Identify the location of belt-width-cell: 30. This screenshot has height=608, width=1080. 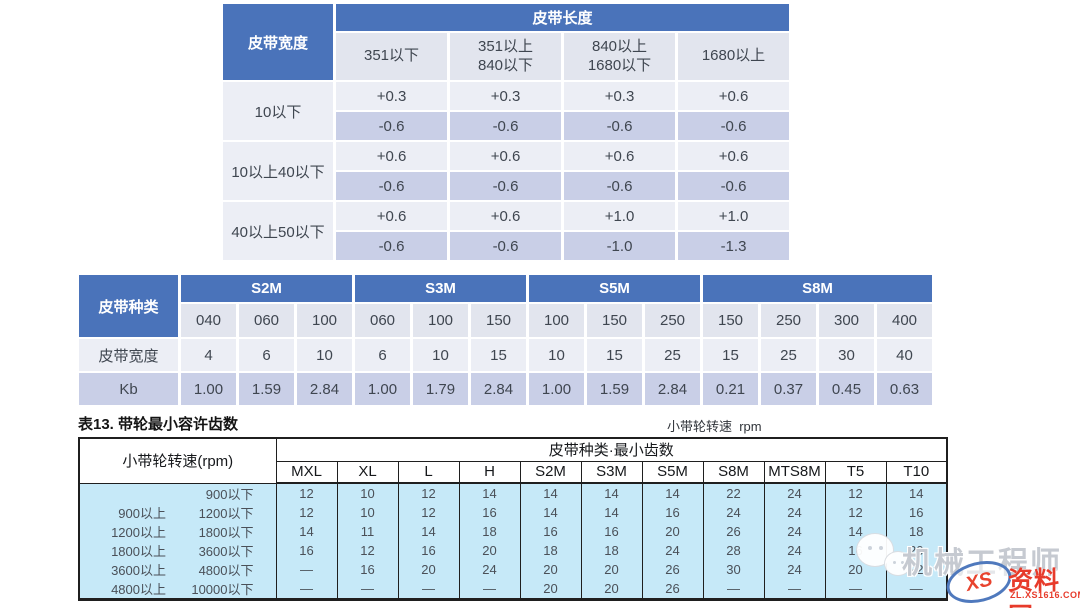
(846, 355).